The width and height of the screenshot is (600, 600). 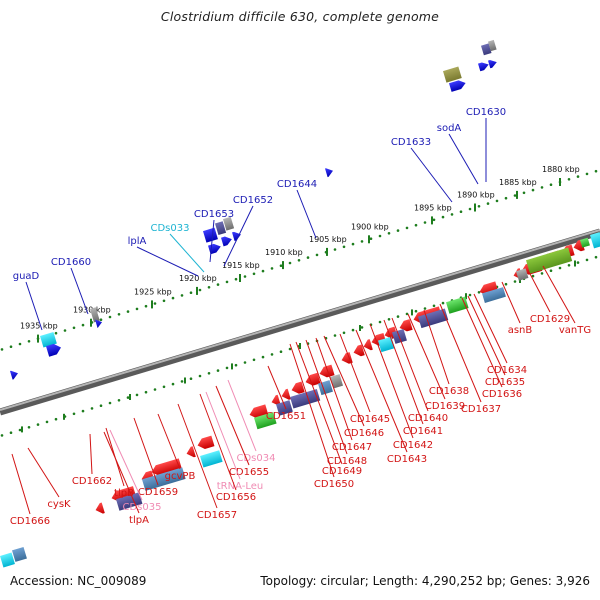 I want to click on gene-label-text: CDs034, so click(x=256, y=458).